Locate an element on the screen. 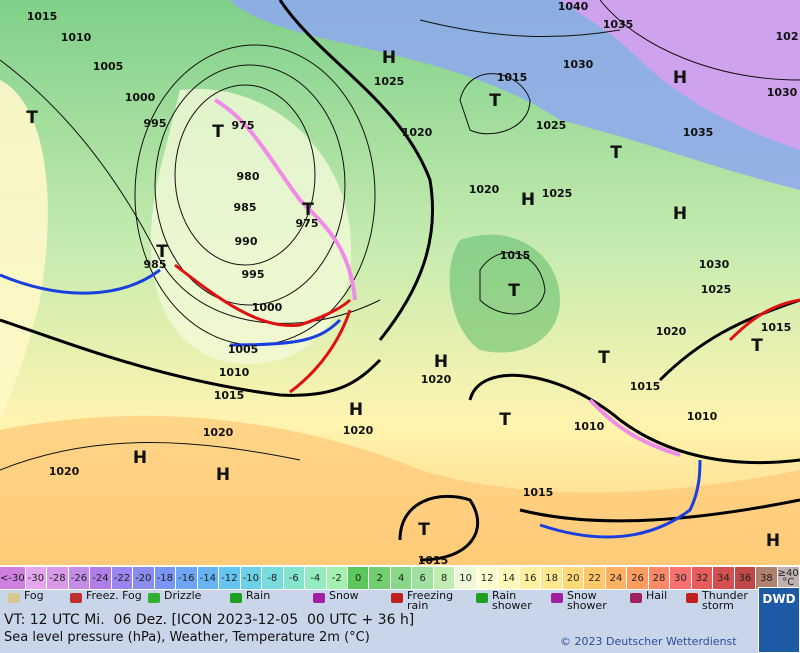 The image size is (800, 653). weather-legend-item: Hail is located at coordinates (663, 596).